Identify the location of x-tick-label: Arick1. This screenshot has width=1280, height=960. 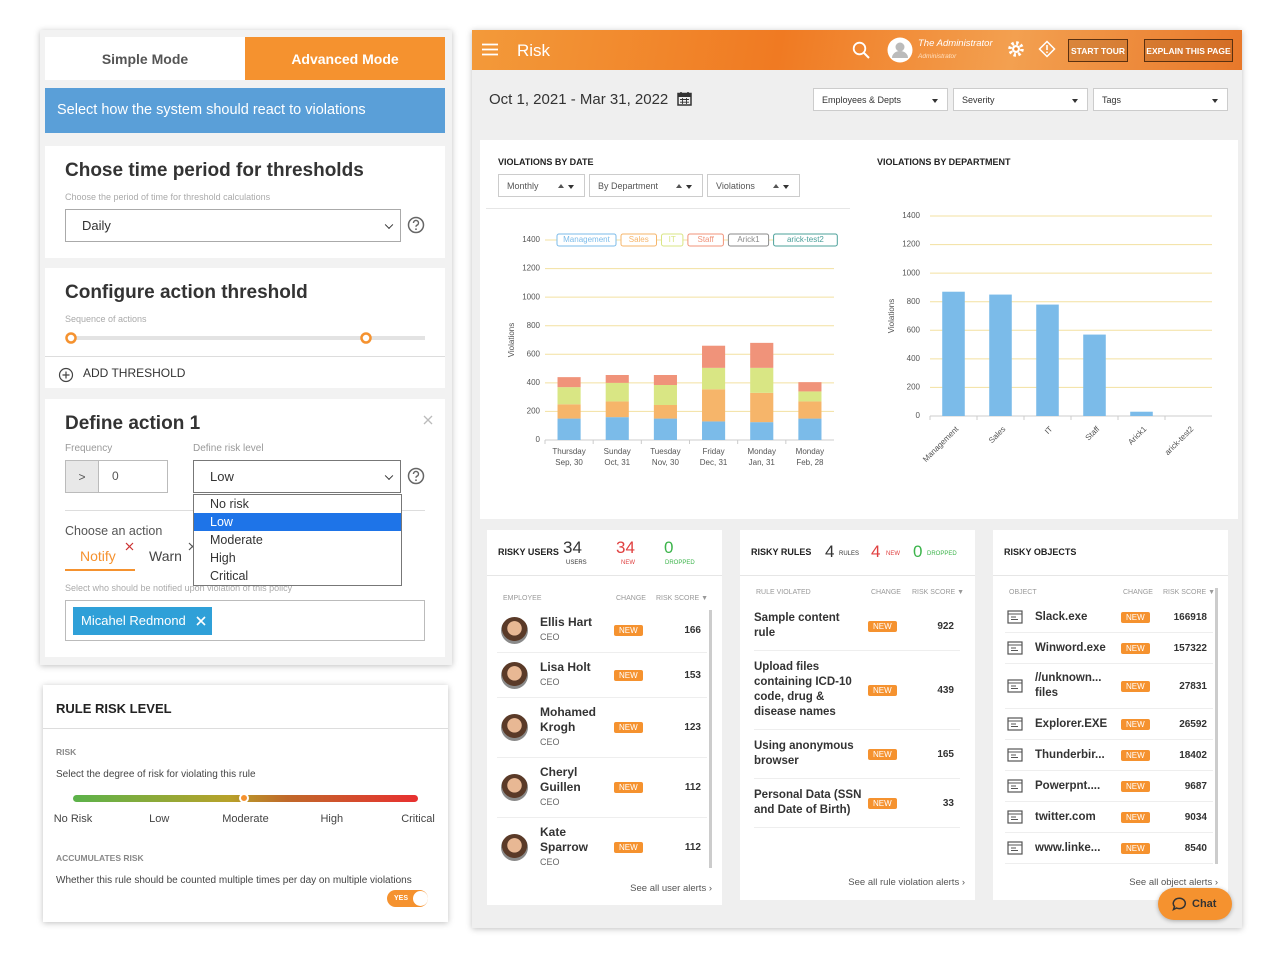
(1137, 435).